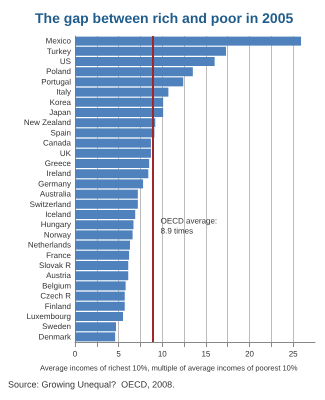 This screenshot has height=400, width=325. I want to click on y-tick-label: Australia, so click(56, 194).